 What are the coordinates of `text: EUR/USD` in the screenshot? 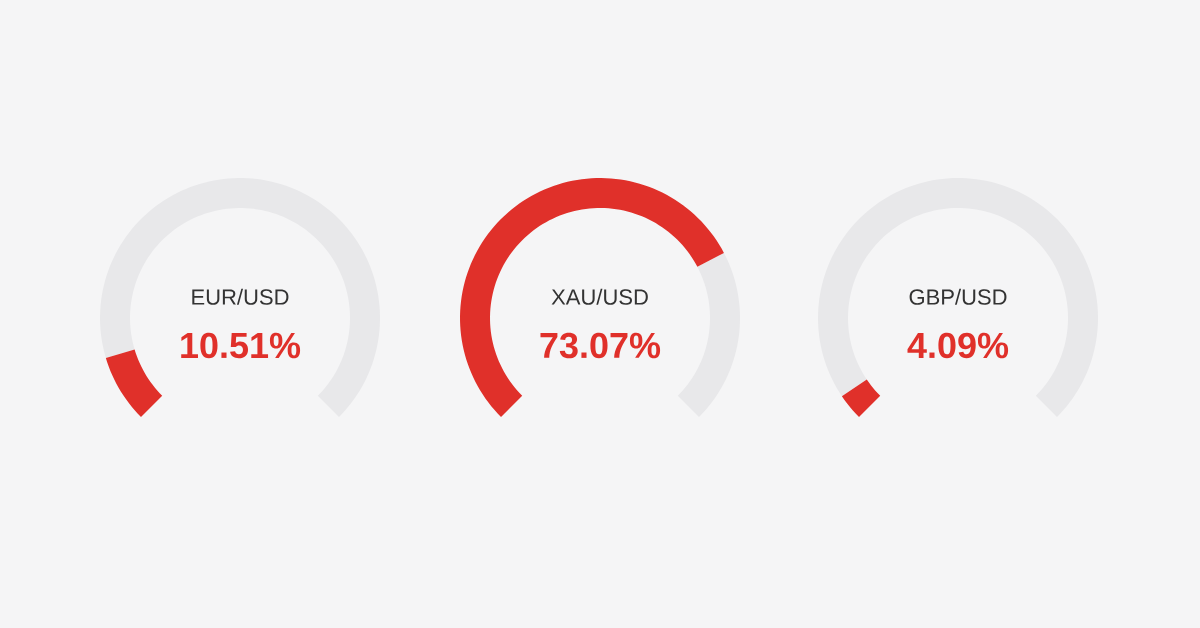 It's located at (240, 296).